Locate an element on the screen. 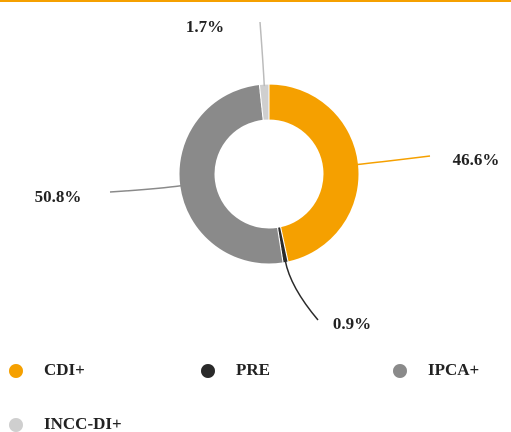 This screenshot has width=511, height=432. data-label: 46.6% is located at coordinates (476, 159).